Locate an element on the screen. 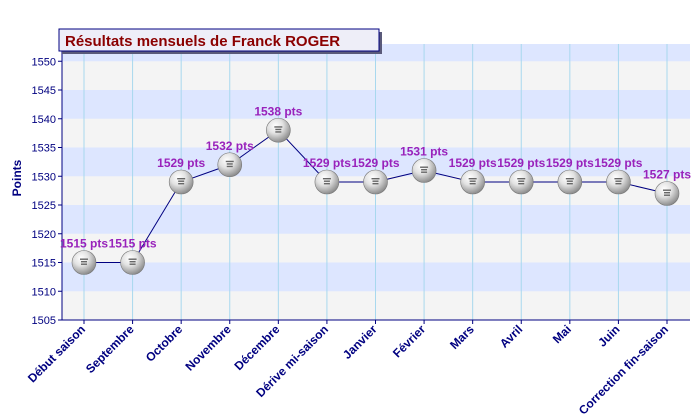  data-label: 1527 pts is located at coordinates (667, 175).